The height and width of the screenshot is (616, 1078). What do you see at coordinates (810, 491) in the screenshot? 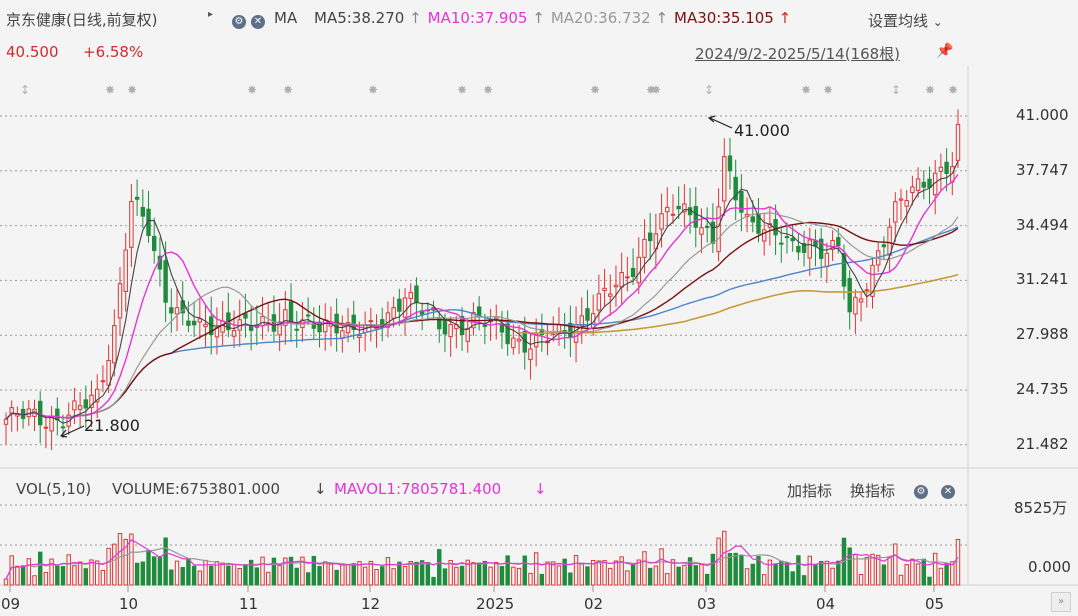
I see `add-indicator-button: 加指标` at bounding box center [810, 491].